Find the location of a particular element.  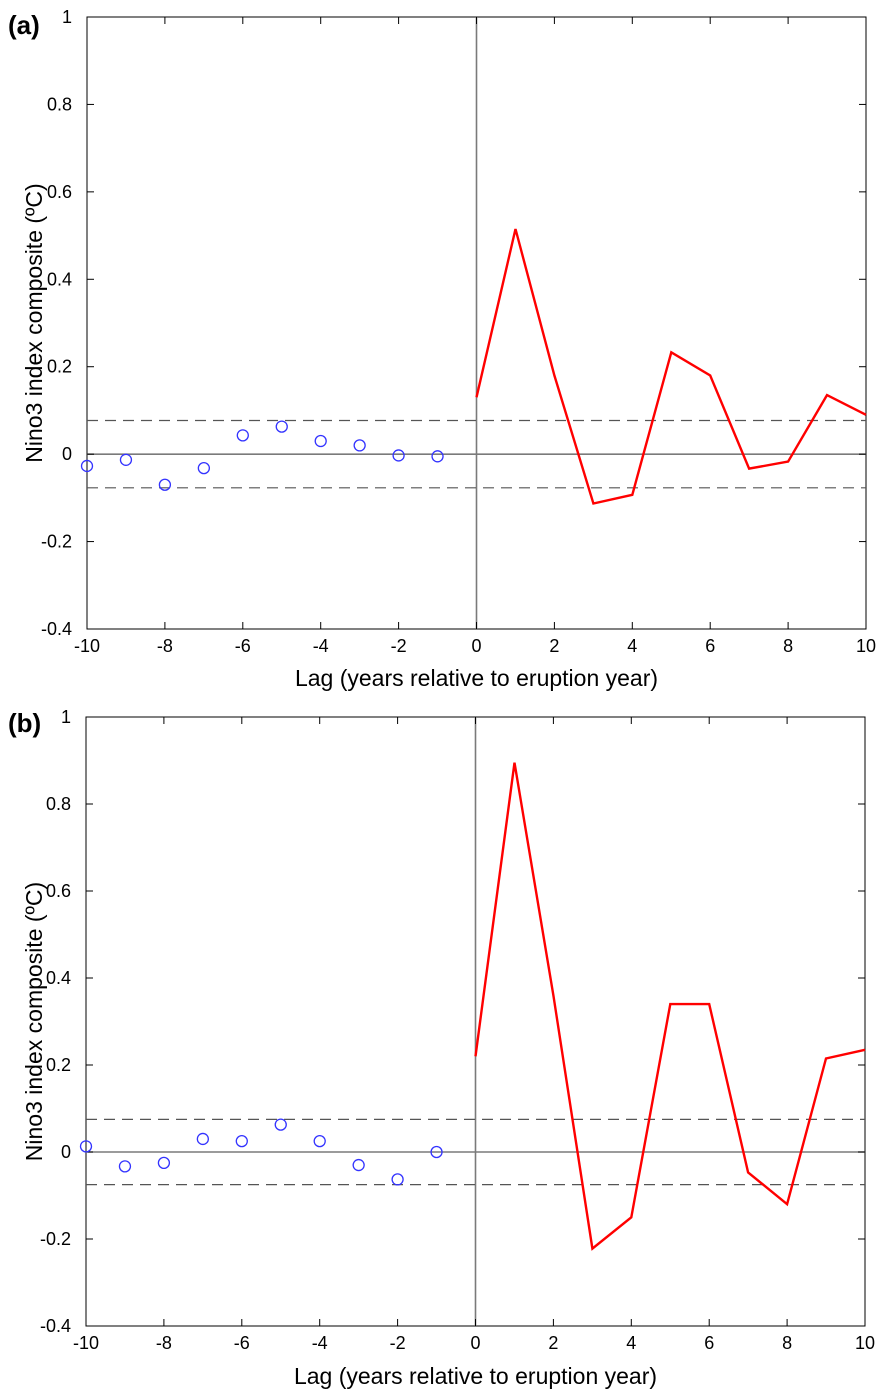

posteruption-line is located at coordinates (671, 366).